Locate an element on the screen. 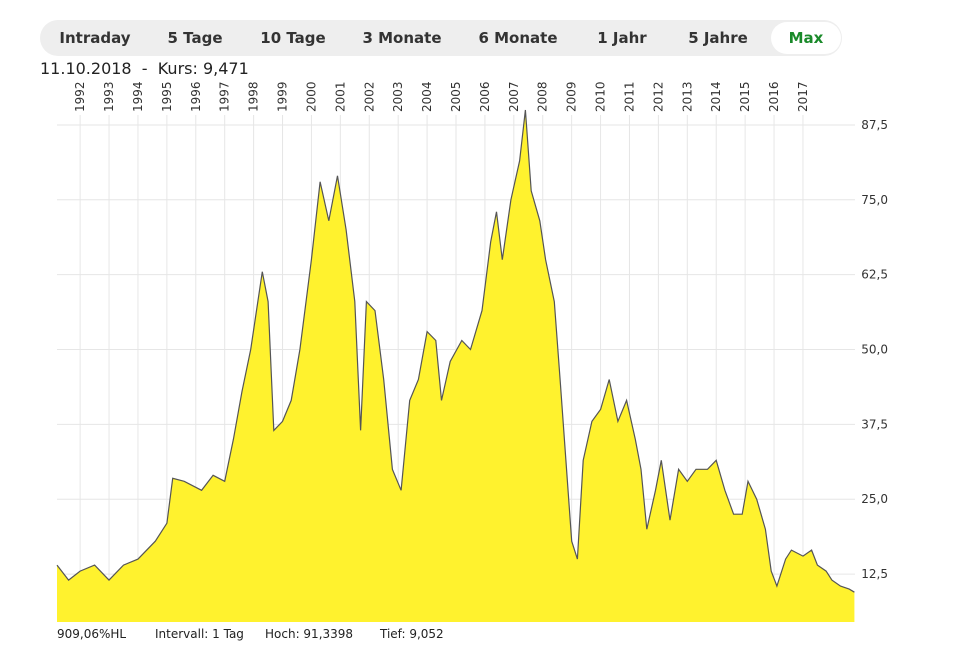  y-tick-label: 25,0 is located at coordinates (874, 499).